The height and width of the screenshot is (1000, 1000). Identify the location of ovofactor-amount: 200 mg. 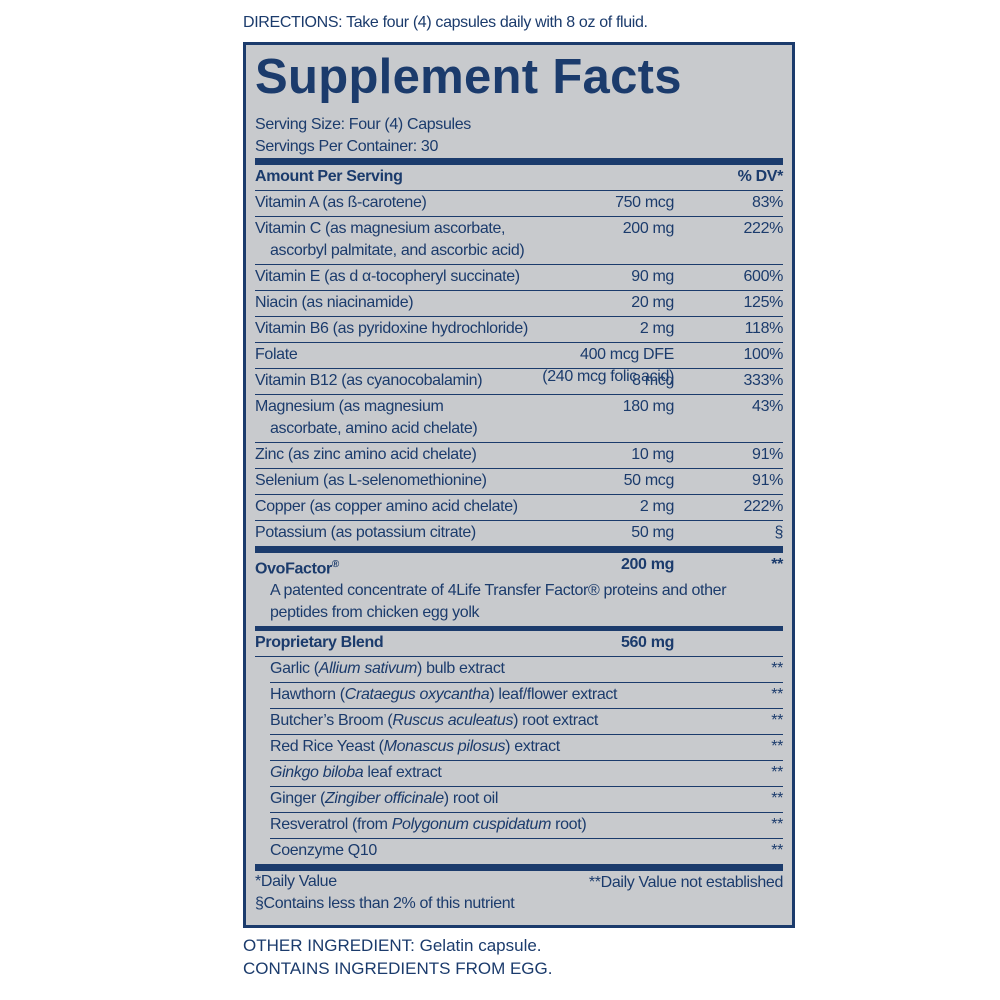
(647, 564).